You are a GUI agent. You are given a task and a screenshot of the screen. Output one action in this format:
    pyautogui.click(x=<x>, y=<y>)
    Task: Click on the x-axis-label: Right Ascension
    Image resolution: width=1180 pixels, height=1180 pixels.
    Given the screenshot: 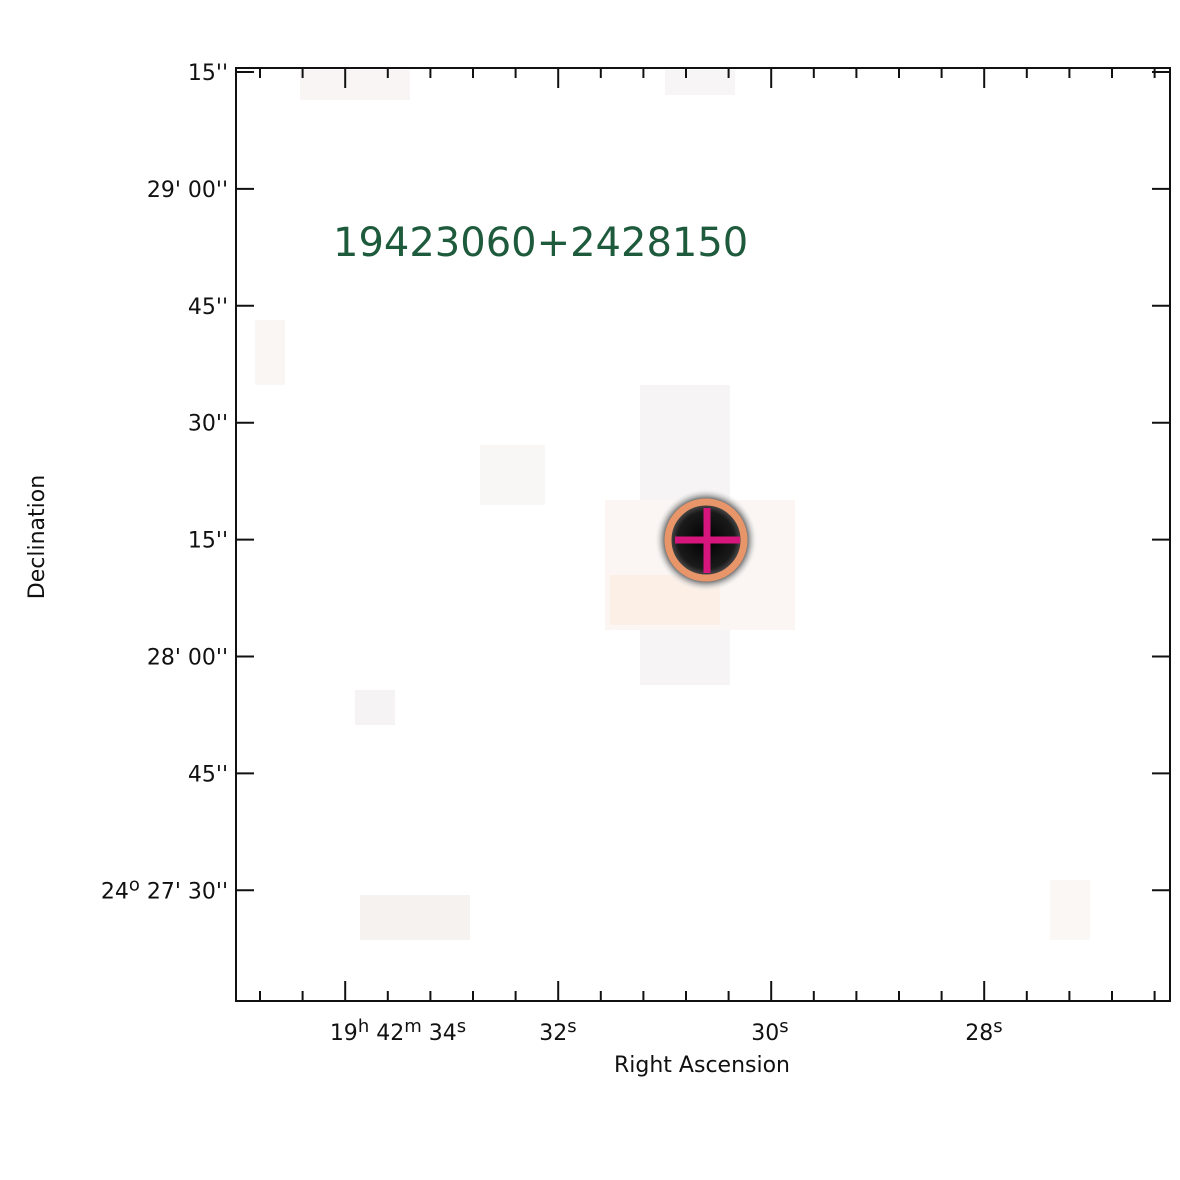 What is the action you would take?
    pyautogui.click(x=702, y=1065)
    